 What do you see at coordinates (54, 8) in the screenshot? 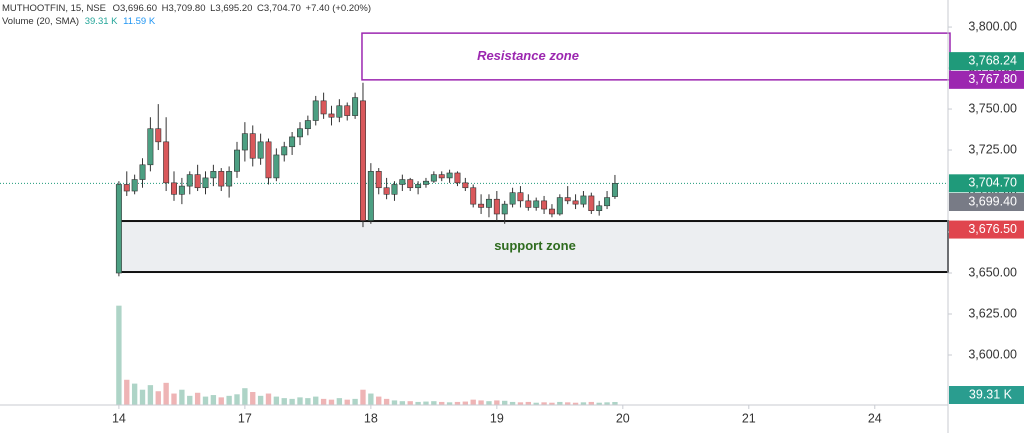
I see `symbol: MUTHOOTFIN, 15, NSE` at bounding box center [54, 8].